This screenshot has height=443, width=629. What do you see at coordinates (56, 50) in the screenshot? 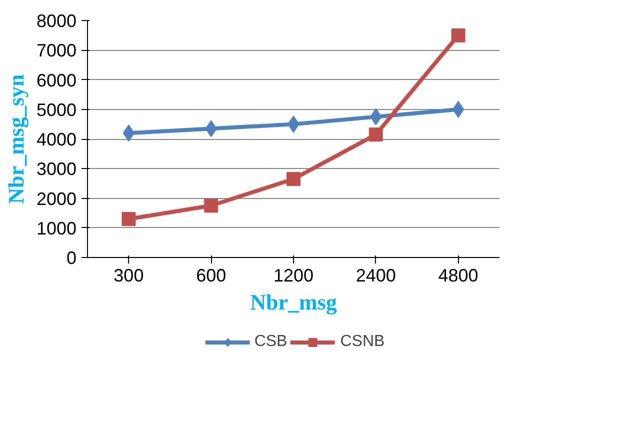
I see `y-tick-label: 7000` at bounding box center [56, 50].